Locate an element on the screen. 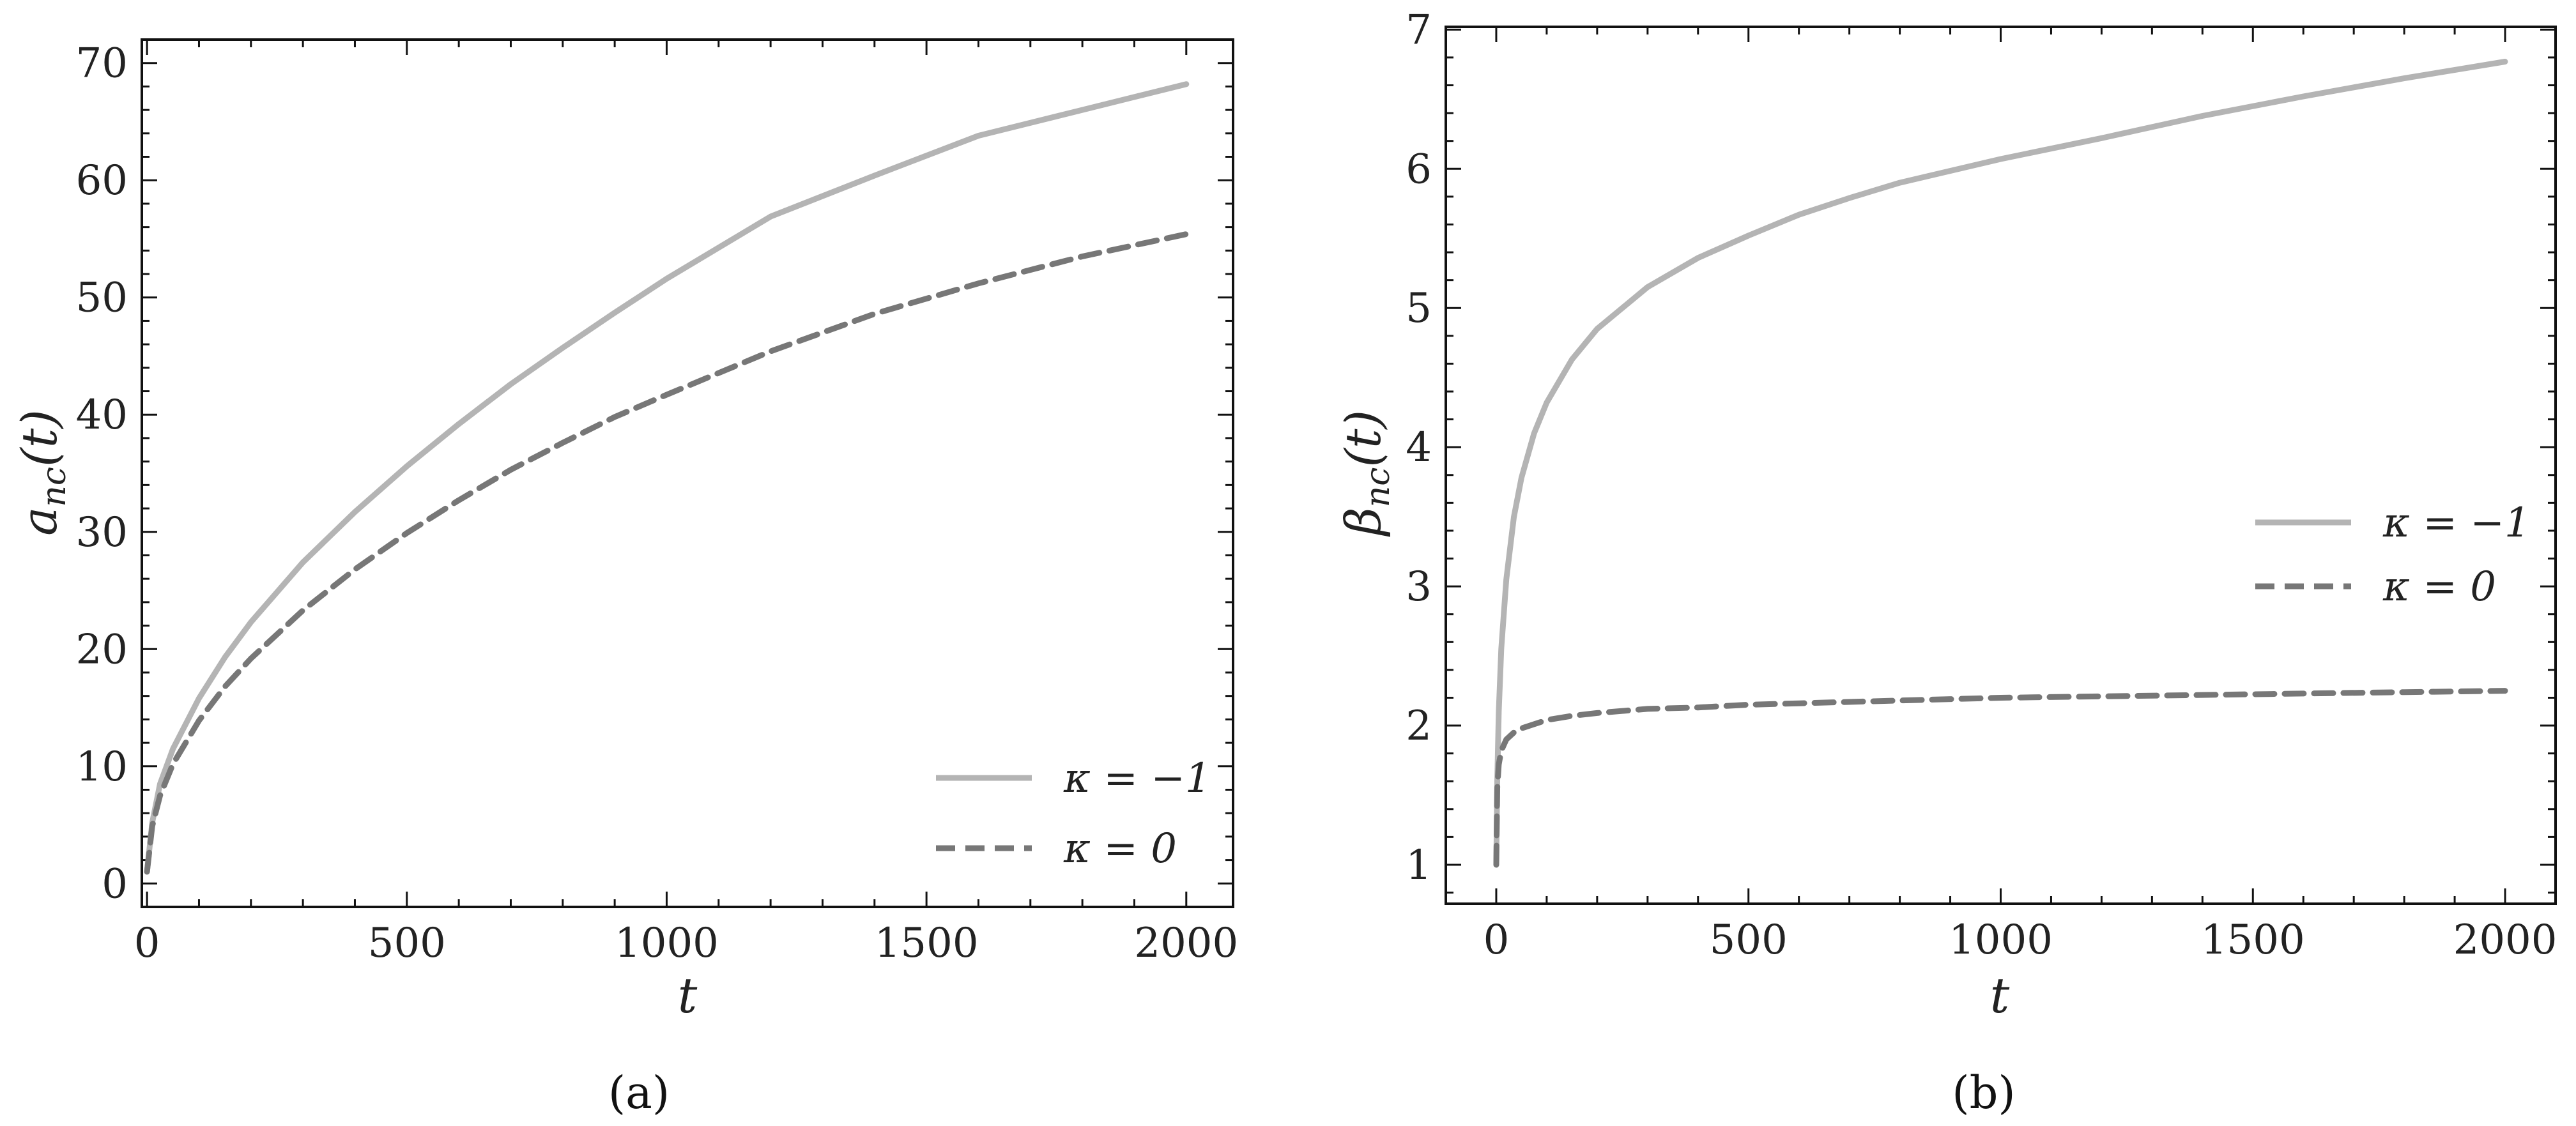  x-tick-label-b: 500 is located at coordinates (1749, 941).